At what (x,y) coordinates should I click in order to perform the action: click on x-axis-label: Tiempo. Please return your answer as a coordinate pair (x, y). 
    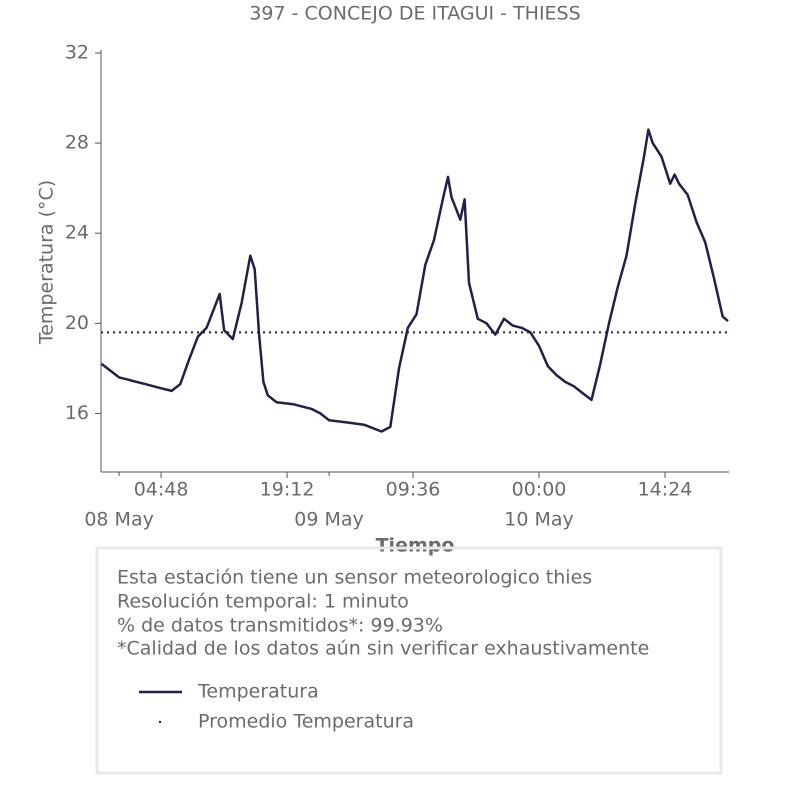
    Looking at the image, I should click on (415, 546).